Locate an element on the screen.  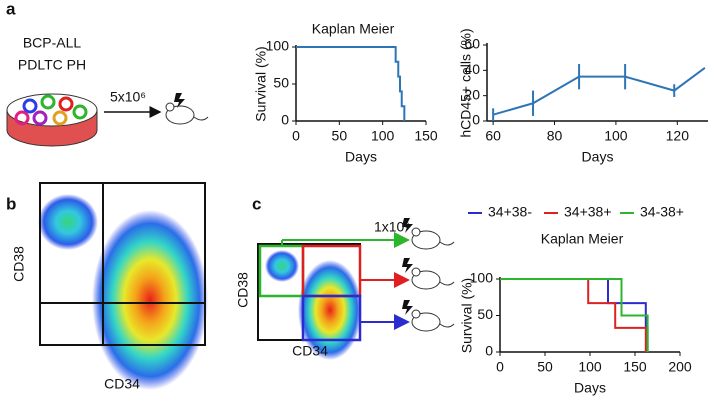
x-tick-label: 120 is located at coordinates (678, 136).